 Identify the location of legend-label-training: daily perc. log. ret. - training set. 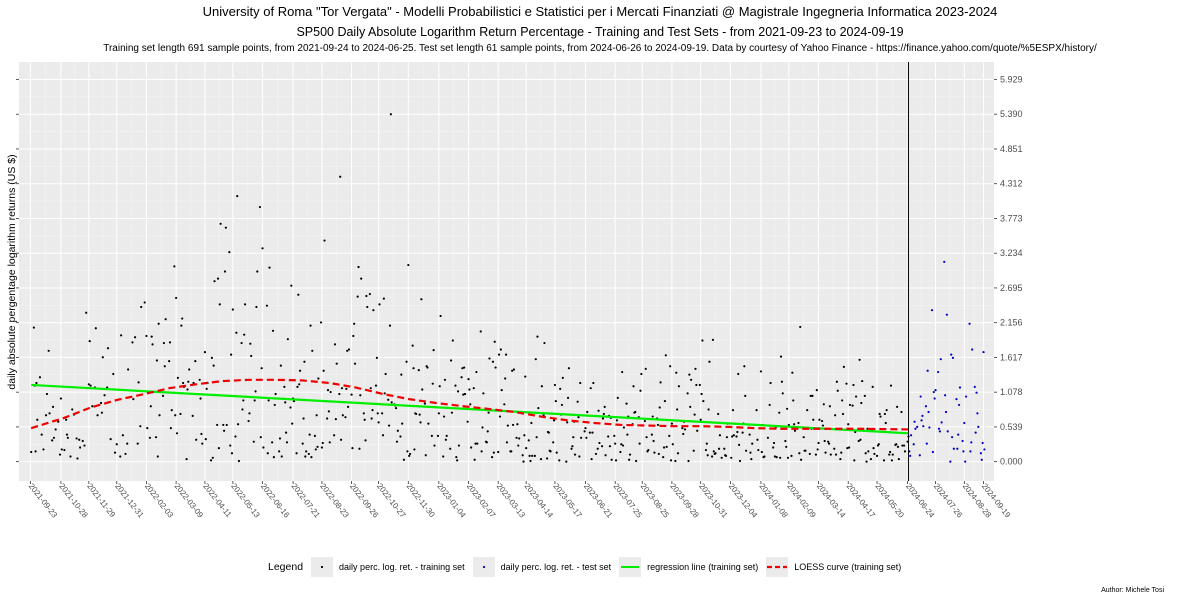
(402, 567).